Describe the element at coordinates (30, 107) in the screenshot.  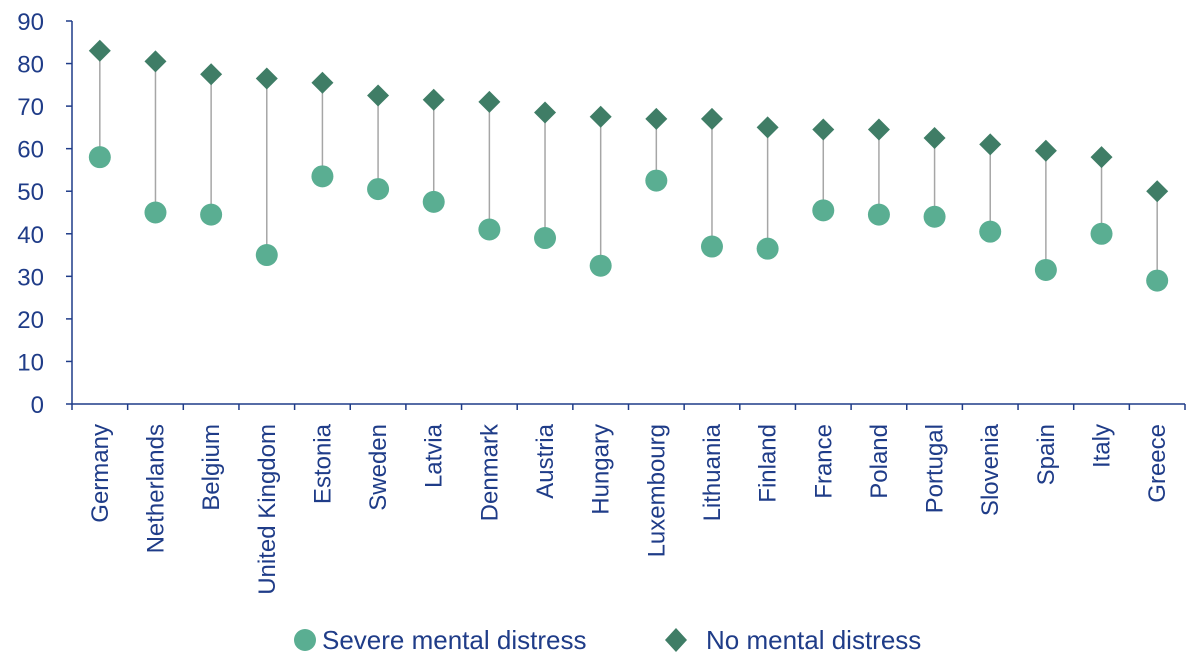
I see `y-tick-label: 70` at that location.